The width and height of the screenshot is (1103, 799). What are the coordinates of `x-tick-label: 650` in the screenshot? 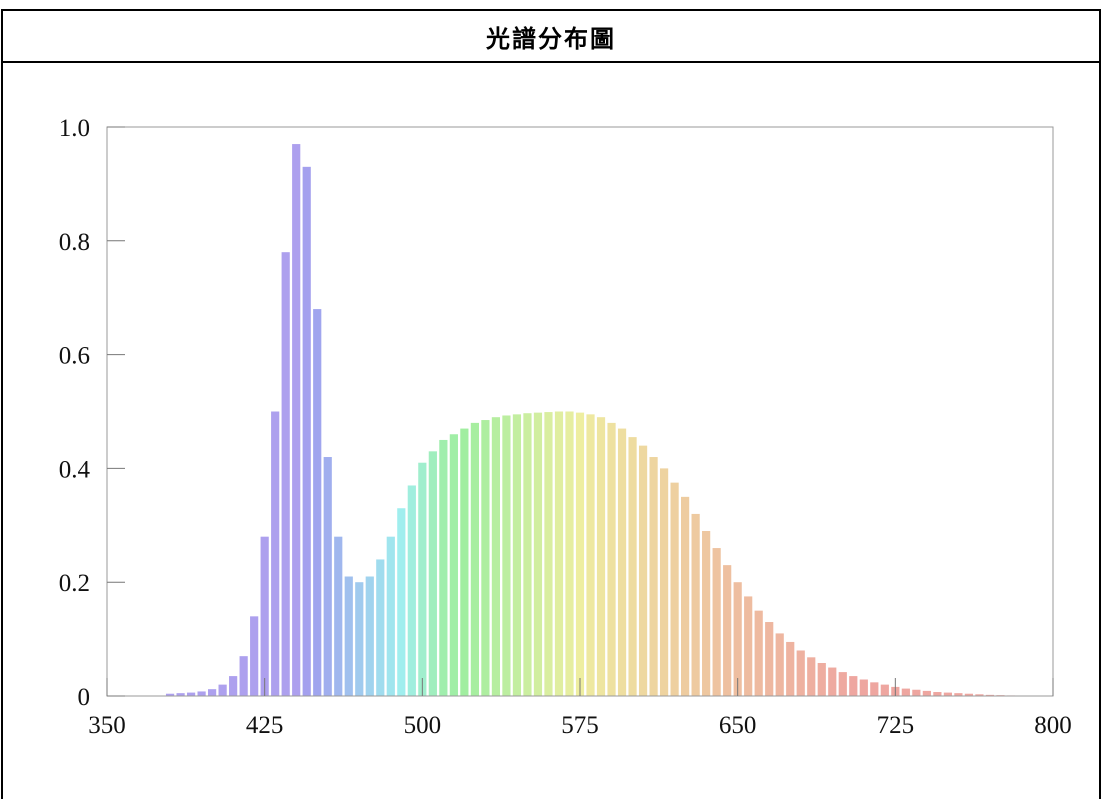 It's located at (738, 725).